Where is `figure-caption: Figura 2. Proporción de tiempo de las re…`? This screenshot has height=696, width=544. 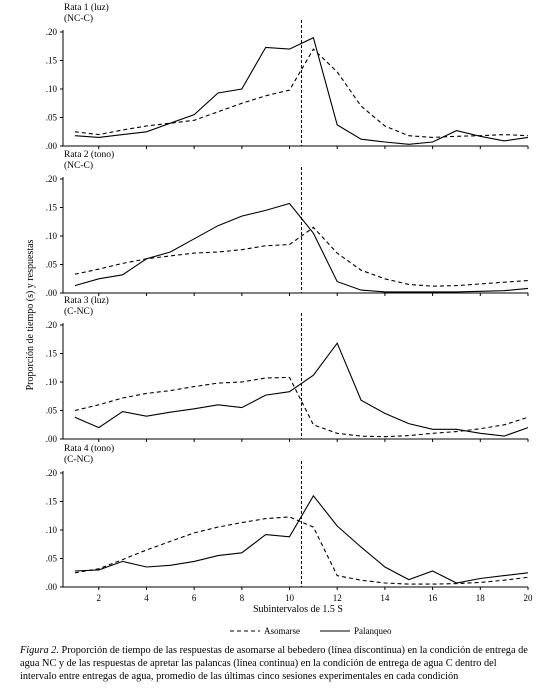
figure-caption: Figura 2. Proporción de tiempo de las re… is located at coordinates (276, 663).